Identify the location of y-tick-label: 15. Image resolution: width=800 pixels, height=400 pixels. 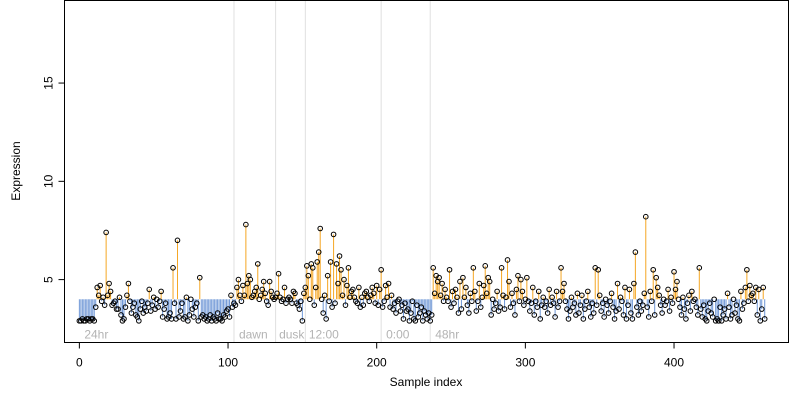
(49, 83).